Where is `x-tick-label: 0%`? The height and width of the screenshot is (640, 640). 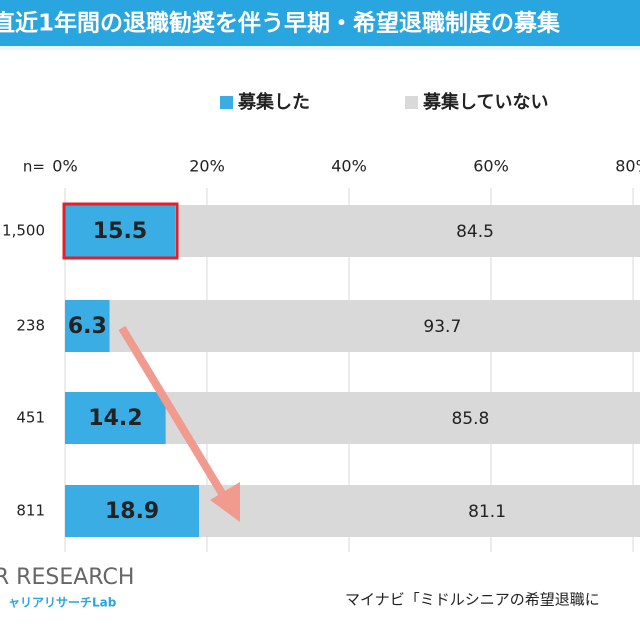
x-tick-label: 0% is located at coordinates (64, 166).